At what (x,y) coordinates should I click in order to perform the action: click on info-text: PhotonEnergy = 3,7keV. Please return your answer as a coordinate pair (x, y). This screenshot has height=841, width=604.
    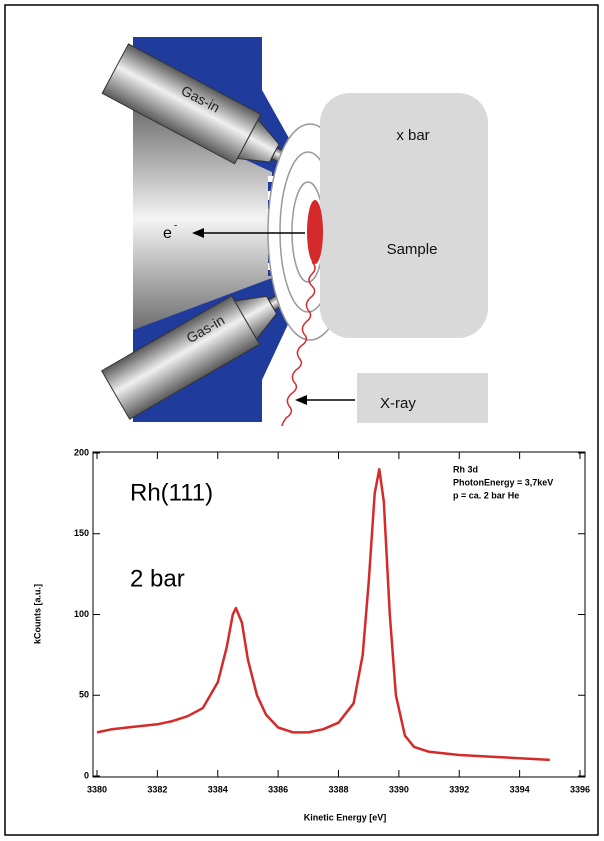
    Looking at the image, I should click on (503, 482).